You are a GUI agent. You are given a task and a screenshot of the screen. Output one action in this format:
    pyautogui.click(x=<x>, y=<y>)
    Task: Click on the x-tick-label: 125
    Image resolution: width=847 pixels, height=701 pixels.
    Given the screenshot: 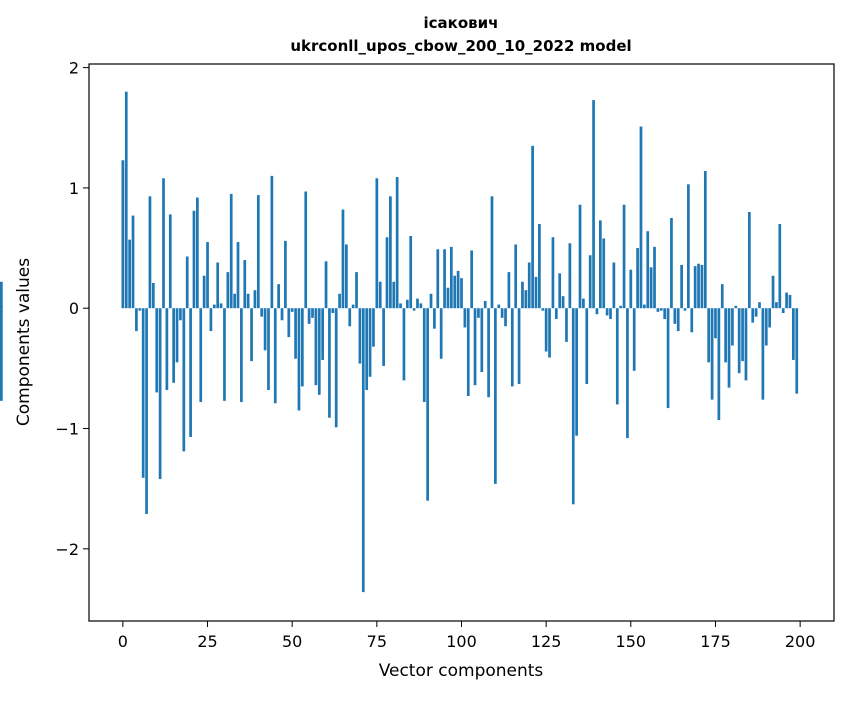 What is the action you would take?
    pyautogui.click(x=546, y=641)
    